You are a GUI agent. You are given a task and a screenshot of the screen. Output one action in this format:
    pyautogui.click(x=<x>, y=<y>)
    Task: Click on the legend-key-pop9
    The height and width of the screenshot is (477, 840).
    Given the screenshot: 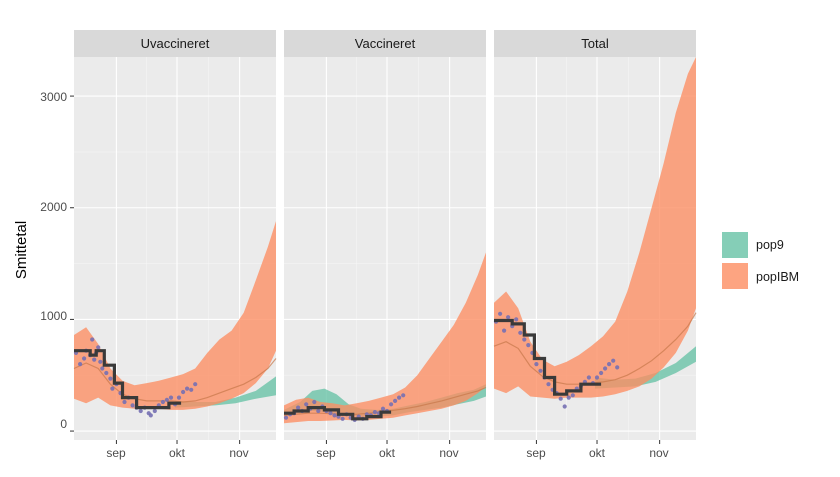 What is the action you would take?
    pyautogui.click(x=735, y=245)
    